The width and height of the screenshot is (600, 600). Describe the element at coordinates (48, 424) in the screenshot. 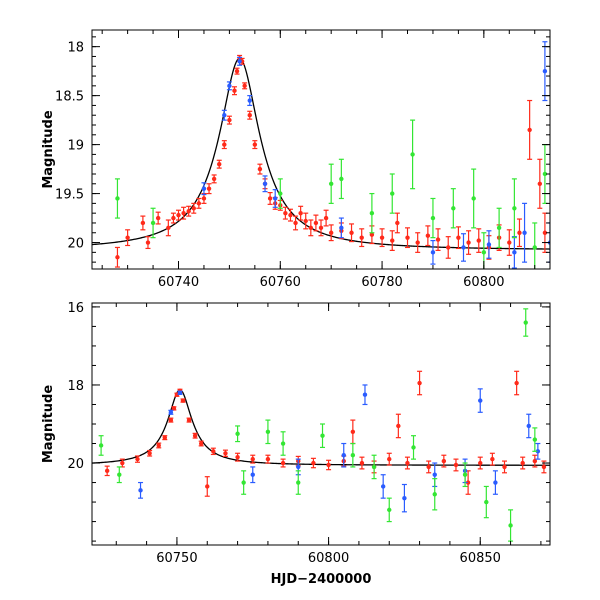

I see `y-axis-label: Magnitude` at that location.